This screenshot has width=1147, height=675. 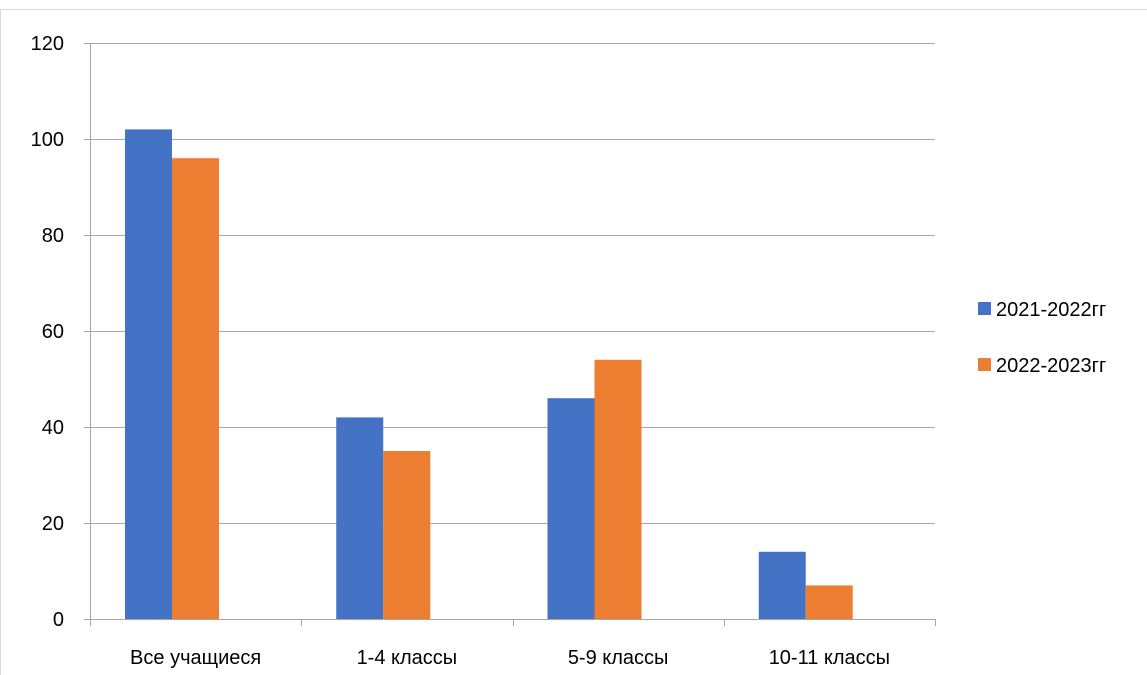 I want to click on y-tick-label: 120, so click(x=47, y=44).